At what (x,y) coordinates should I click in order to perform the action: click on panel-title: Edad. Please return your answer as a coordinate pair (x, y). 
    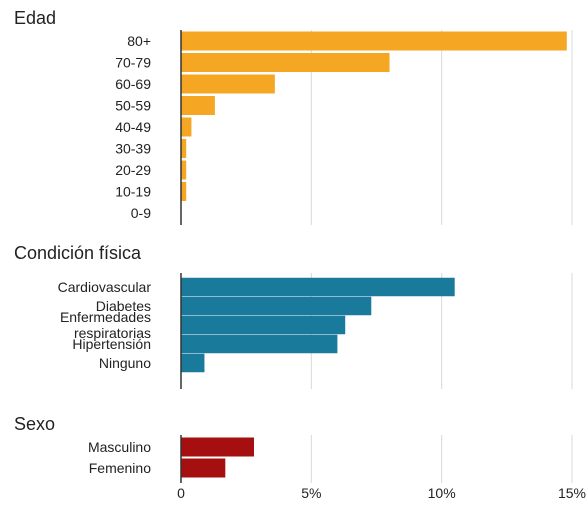
    Looking at the image, I should click on (35, 18).